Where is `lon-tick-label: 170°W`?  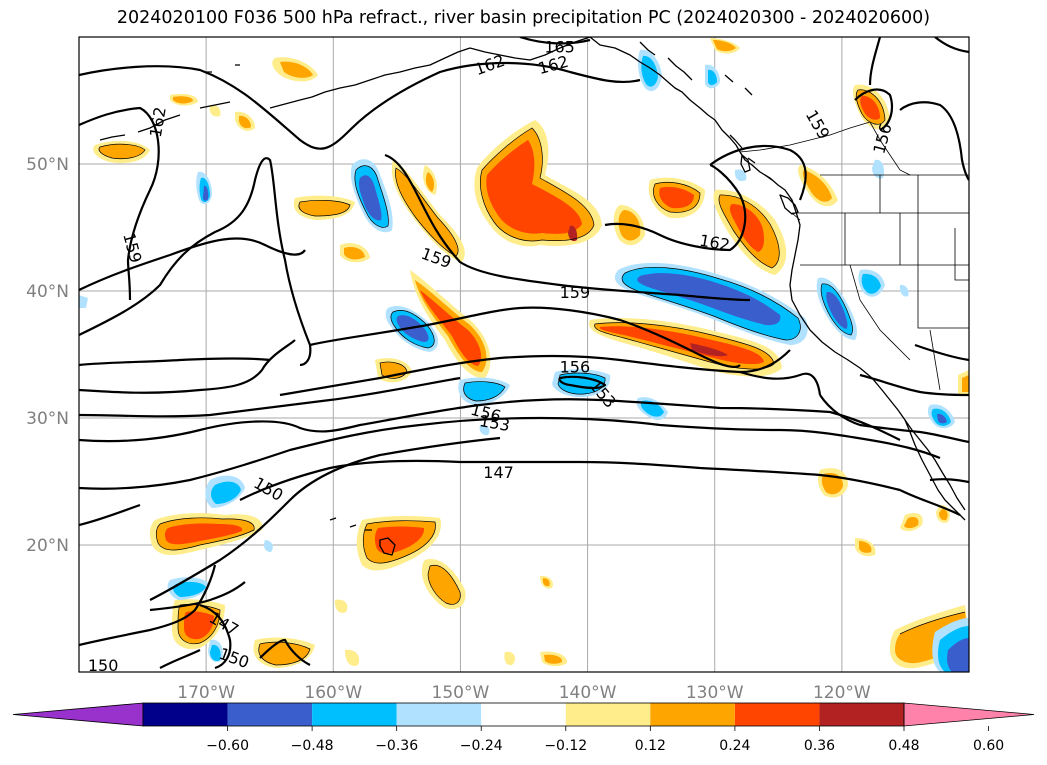
lon-tick-label: 170°W is located at coordinates (206, 693).